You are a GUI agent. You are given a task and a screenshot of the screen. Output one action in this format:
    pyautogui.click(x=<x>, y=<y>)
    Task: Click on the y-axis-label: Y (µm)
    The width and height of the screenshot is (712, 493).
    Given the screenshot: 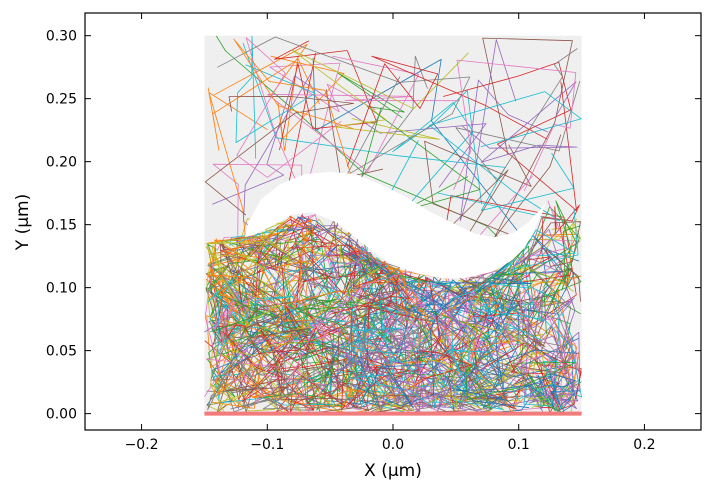 What is the action you would take?
    pyautogui.click(x=23, y=222)
    